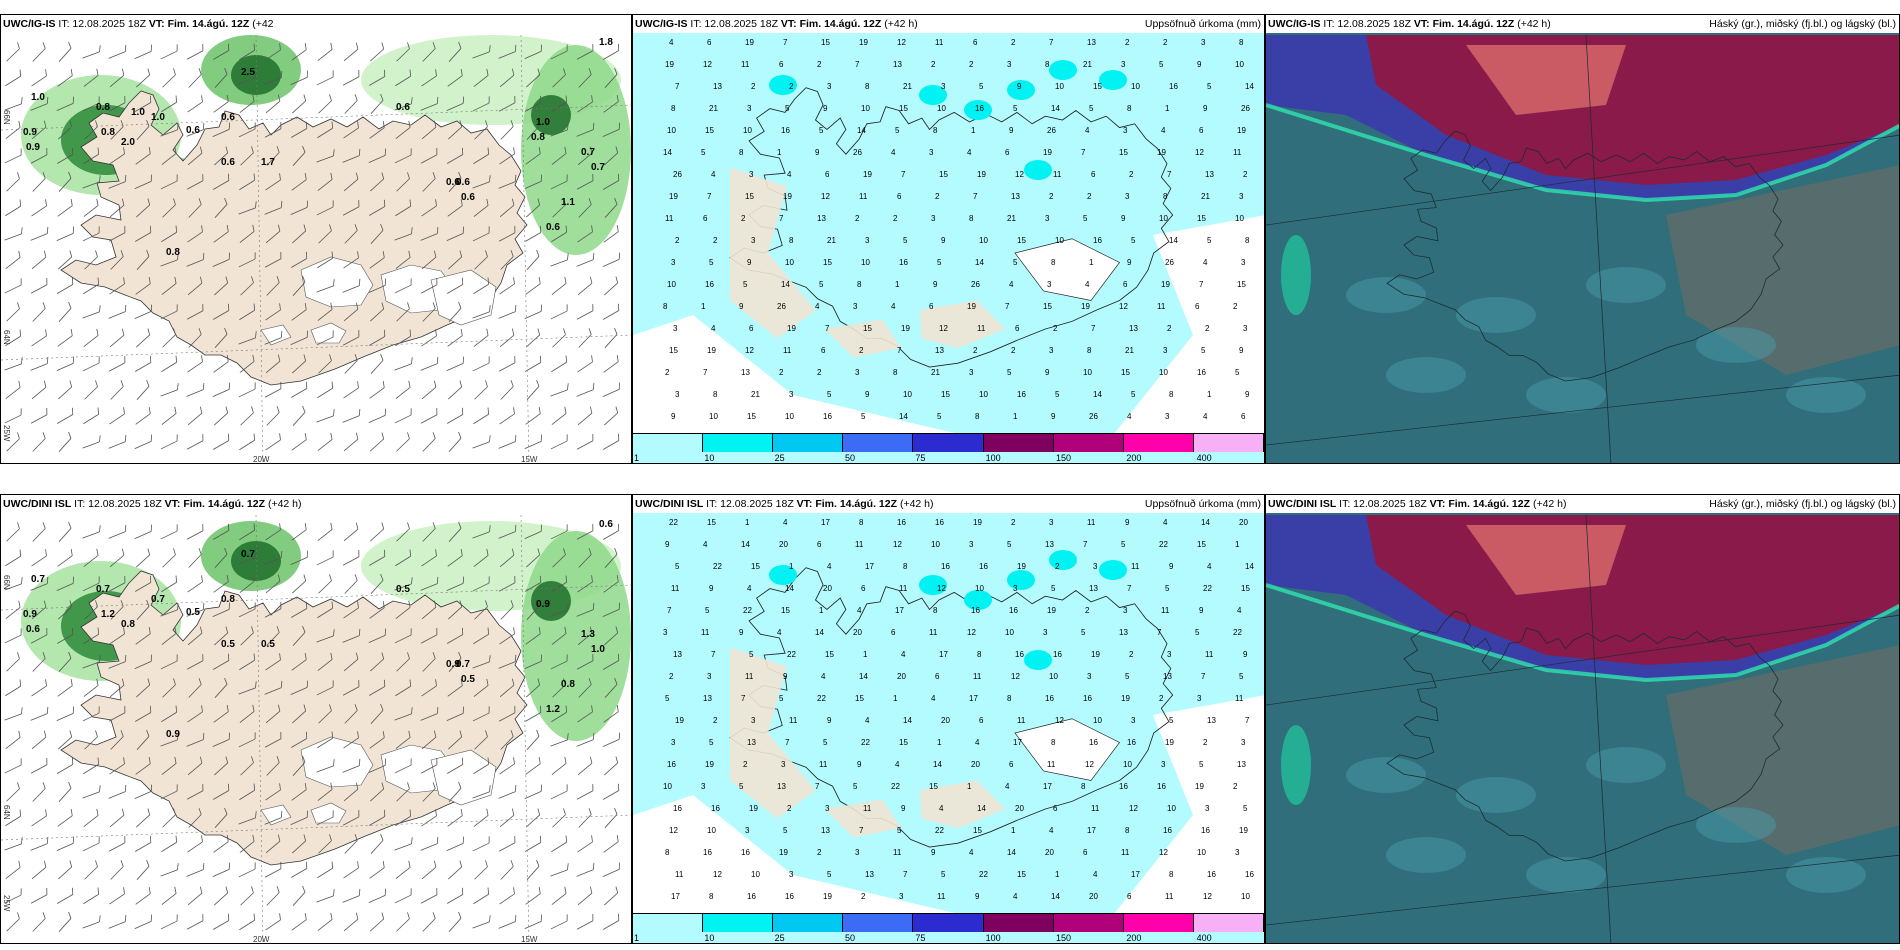  What do you see at coordinates (951, 707) in the screenshot?
I see `iceland-coastline` at bounding box center [951, 707].